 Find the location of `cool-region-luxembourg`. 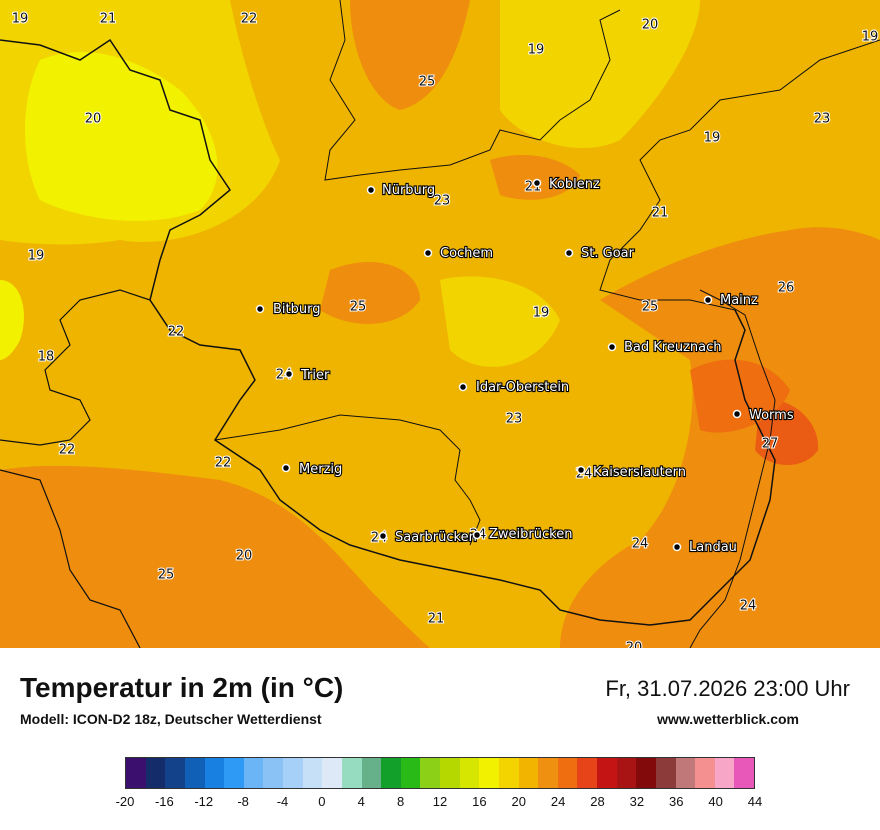

cool-region-luxembourg is located at coordinates (121, 136).